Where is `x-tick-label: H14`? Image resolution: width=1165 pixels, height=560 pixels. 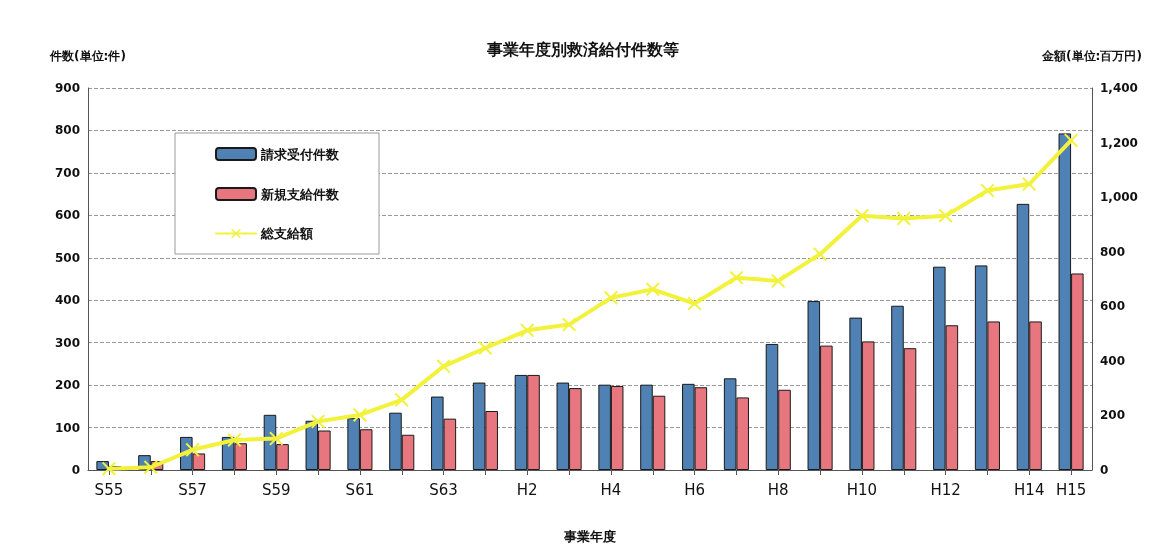
x-tick-label: H14 is located at coordinates (1029, 489).